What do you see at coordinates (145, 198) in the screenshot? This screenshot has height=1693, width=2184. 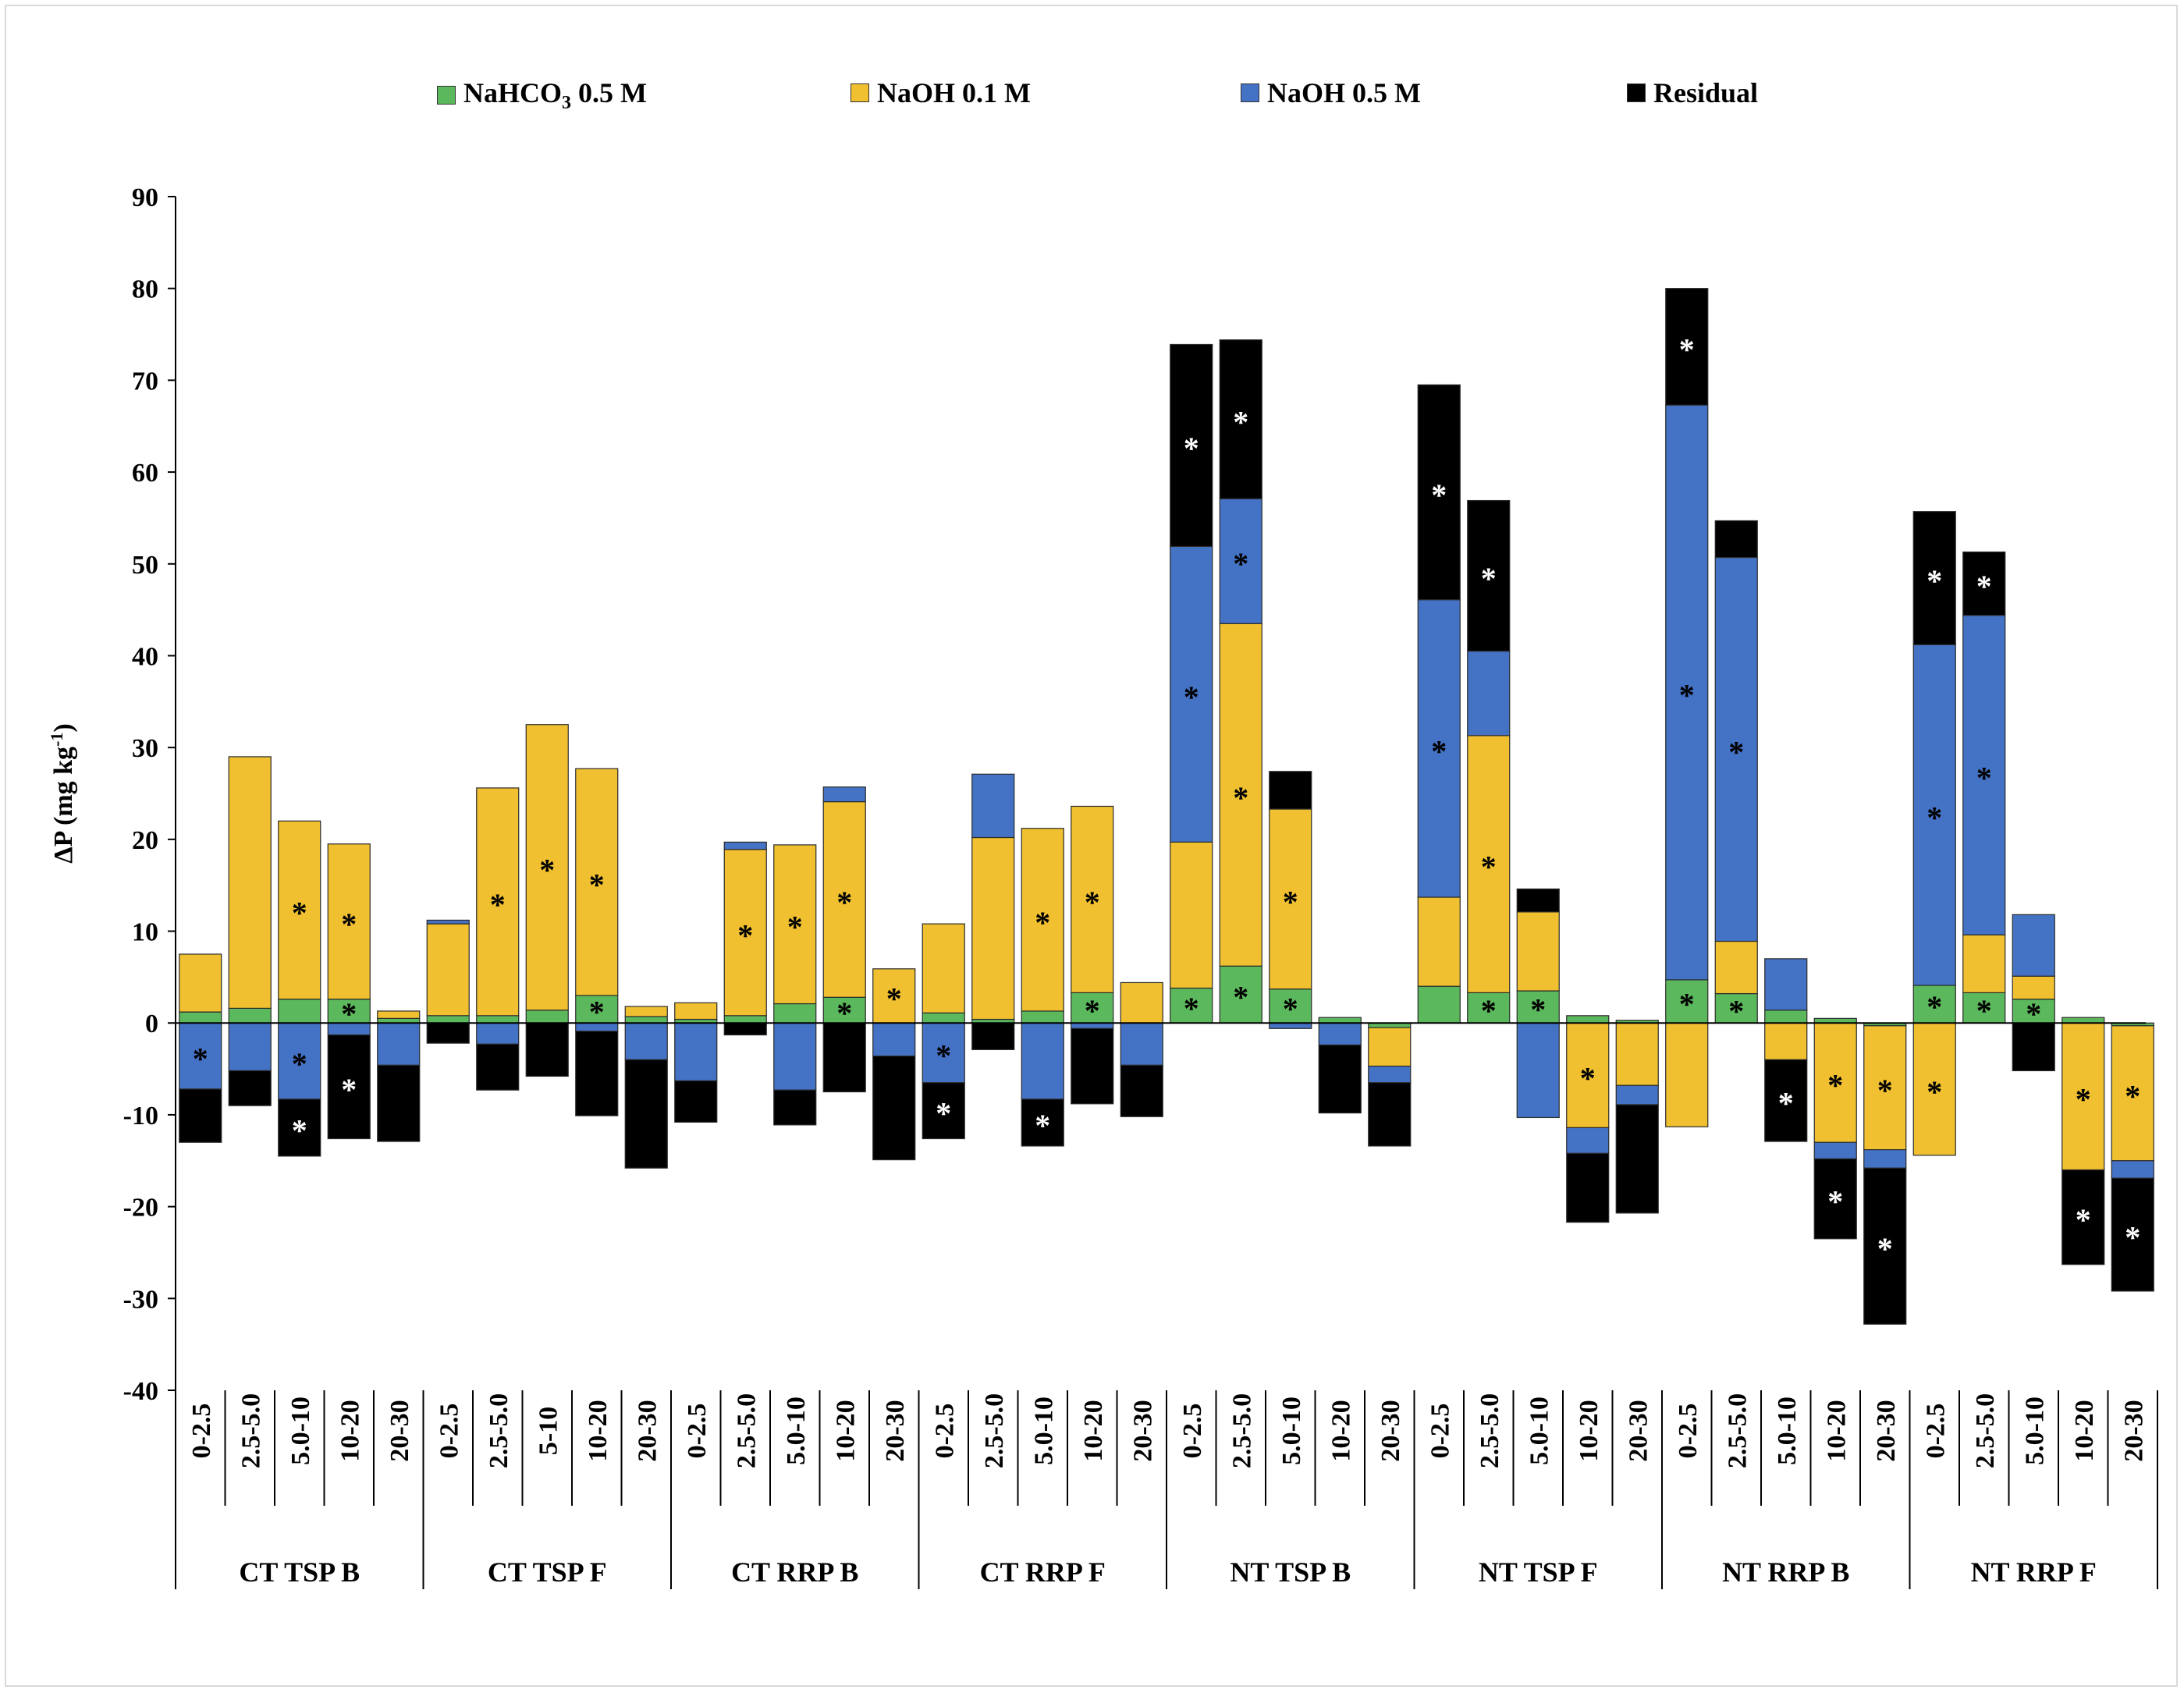 I see `y-tick-label: 90` at bounding box center [145, 198].